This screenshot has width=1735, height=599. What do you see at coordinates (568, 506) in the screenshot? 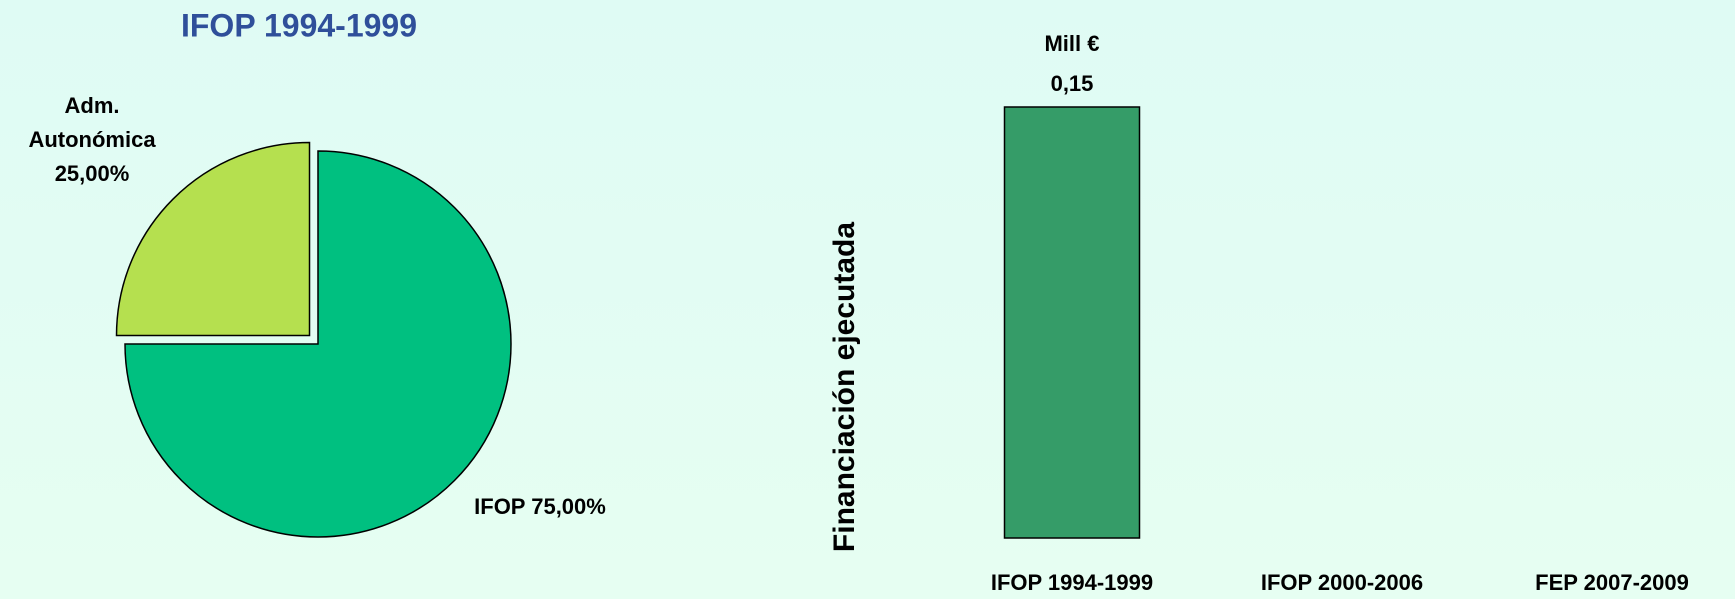
I see `slice-value-label: 75,00%` at bounding box center [568, 506].